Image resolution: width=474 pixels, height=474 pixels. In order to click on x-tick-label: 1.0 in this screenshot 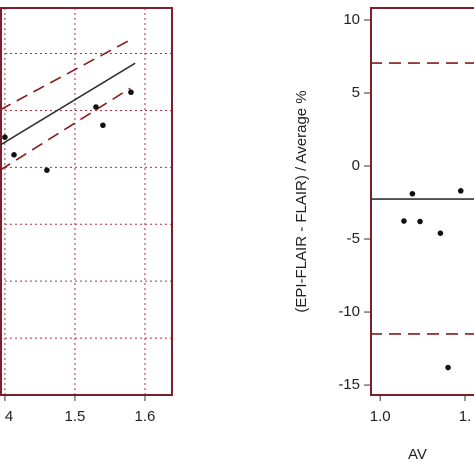, I will do `click(380, 416)`.